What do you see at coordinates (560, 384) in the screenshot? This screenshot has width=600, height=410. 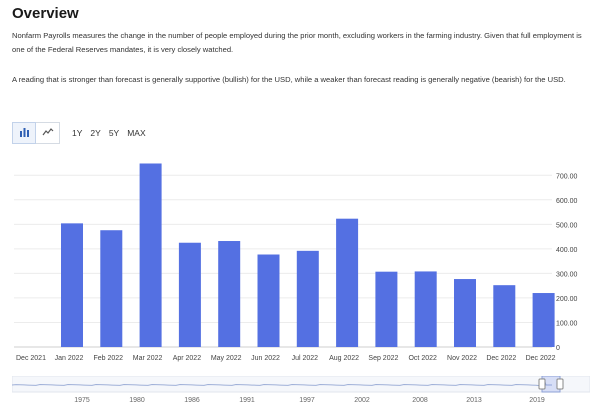 I see `navigator-handle-right` at bounding box center [560, 384].